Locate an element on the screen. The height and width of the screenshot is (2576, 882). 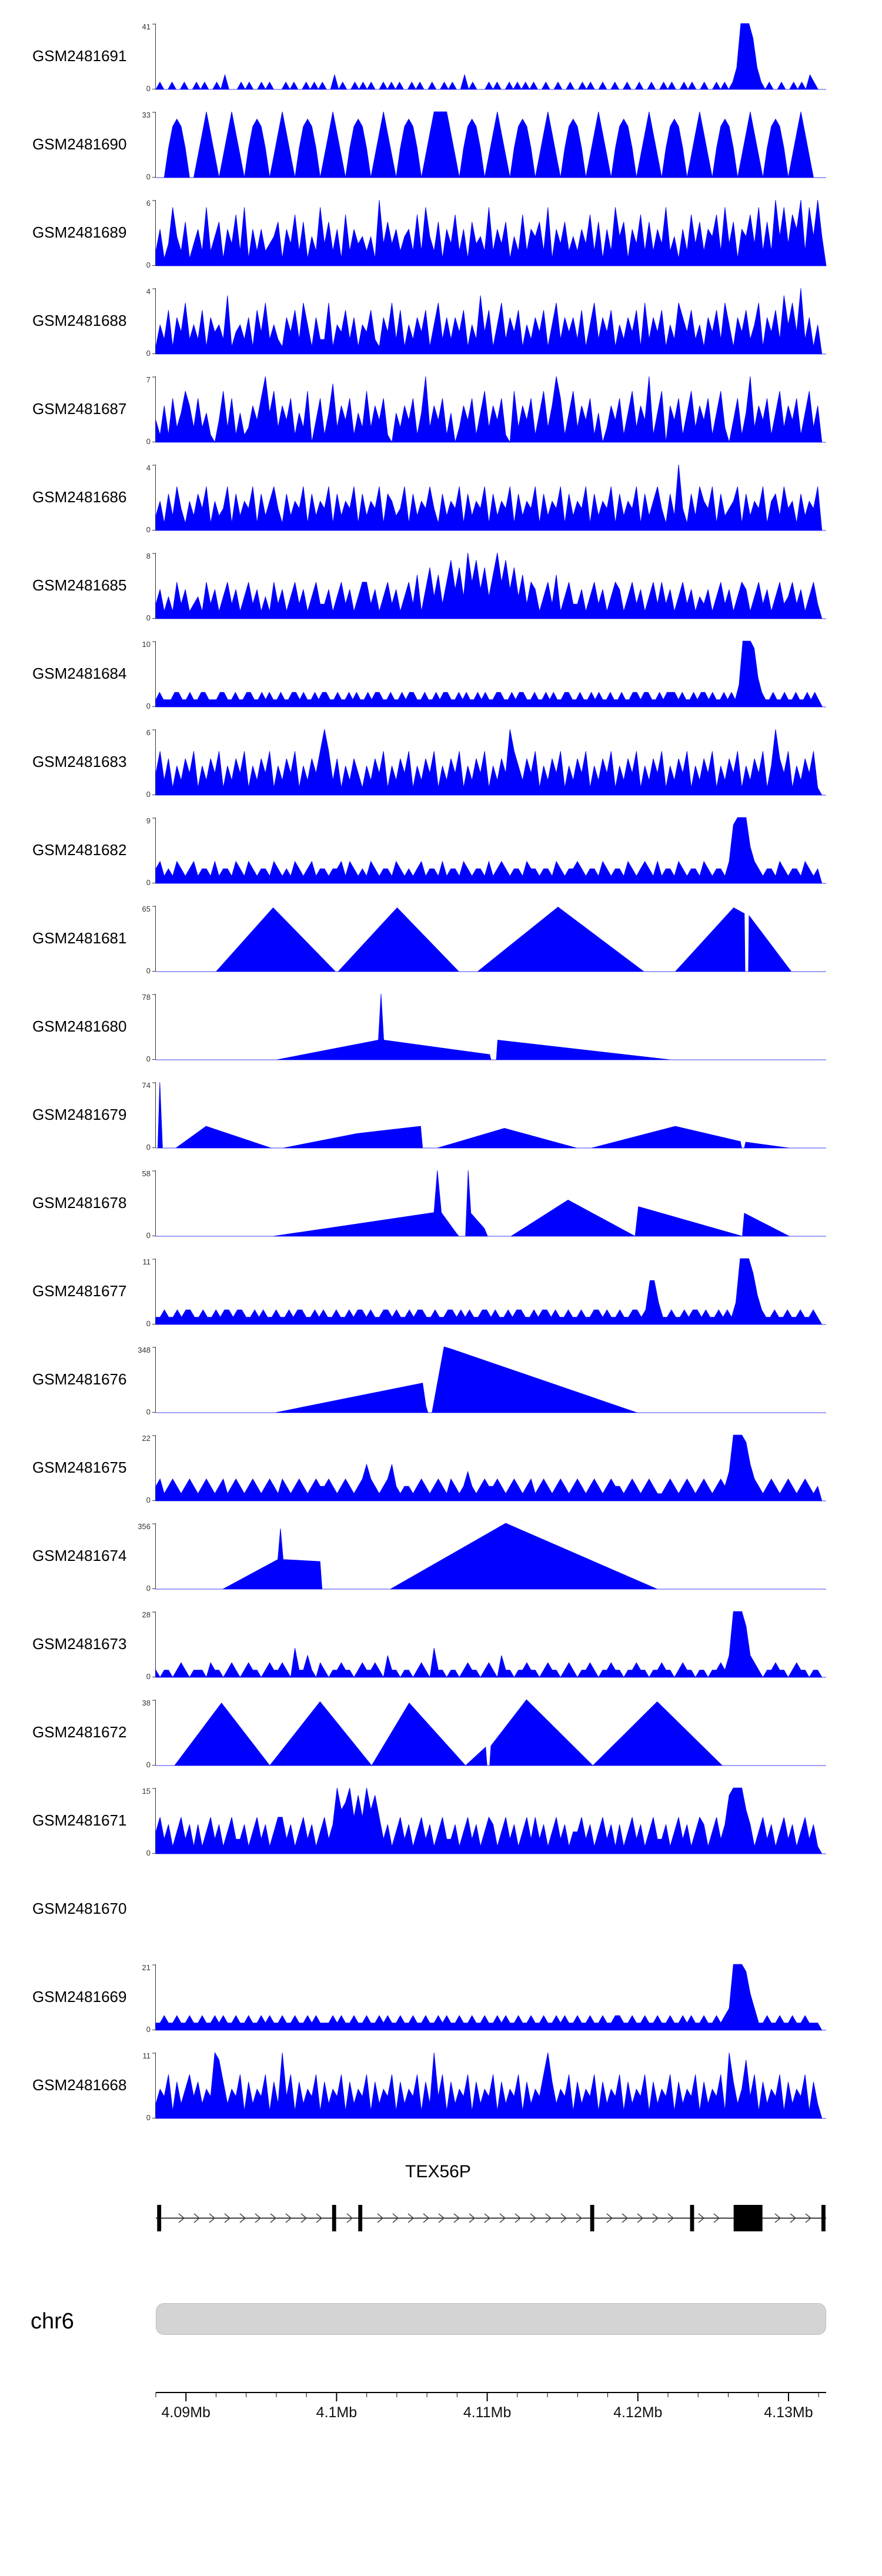
coverage-plot-GSM2481676: 348 0 is located at coordinates (482, 1381).